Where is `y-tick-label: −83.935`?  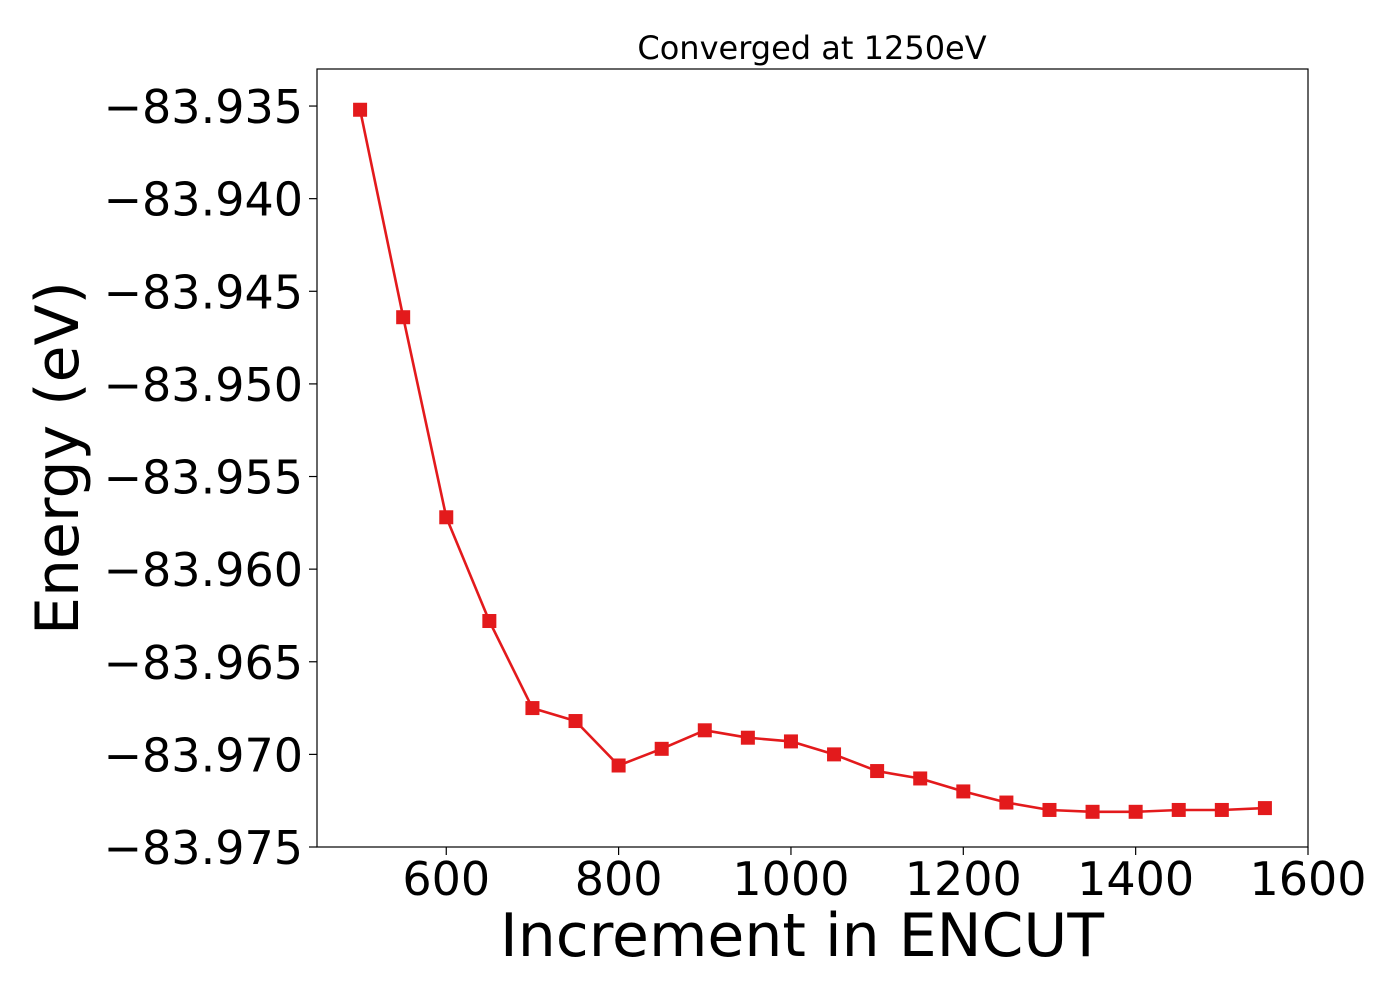 y-tick-label: −83.935 is located at coordinates (204, 107).